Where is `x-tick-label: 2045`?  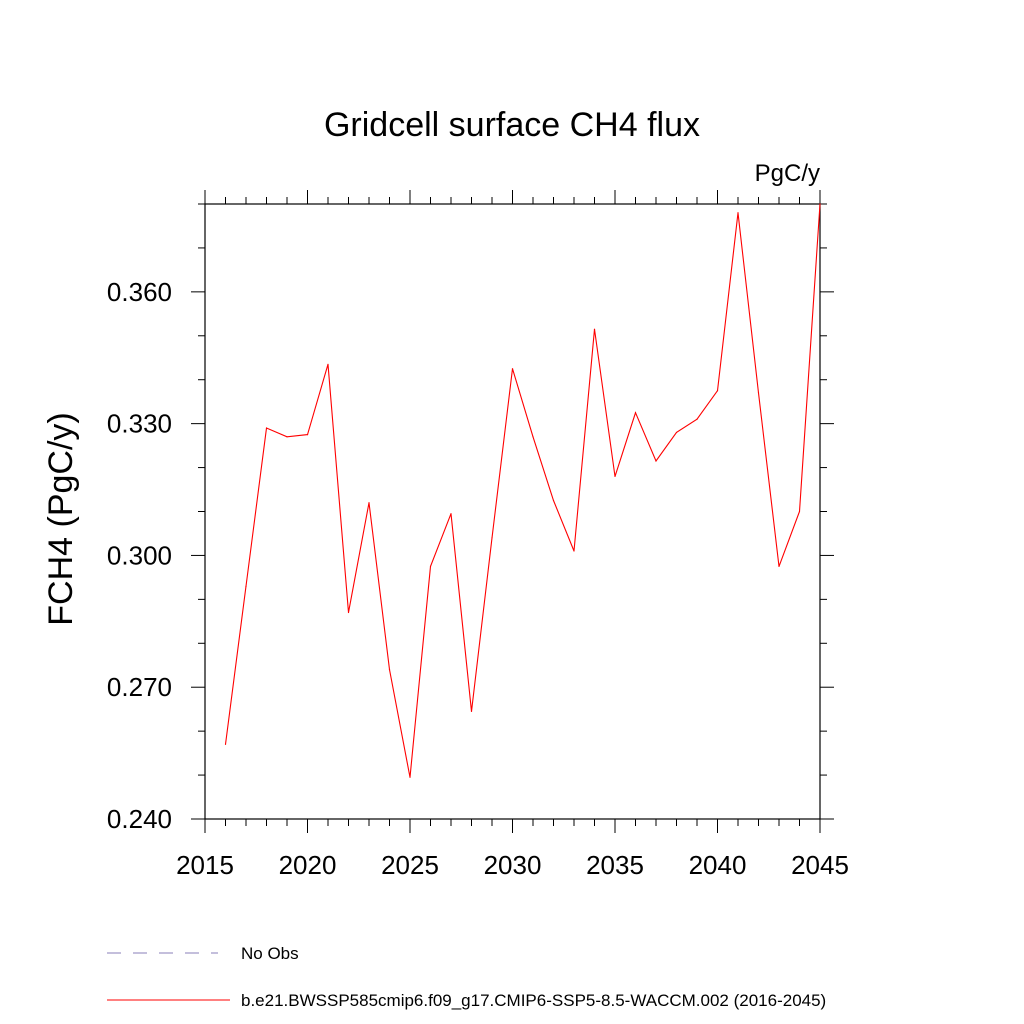 x-tick-label: 2045 is located at coordinates (820, 865).